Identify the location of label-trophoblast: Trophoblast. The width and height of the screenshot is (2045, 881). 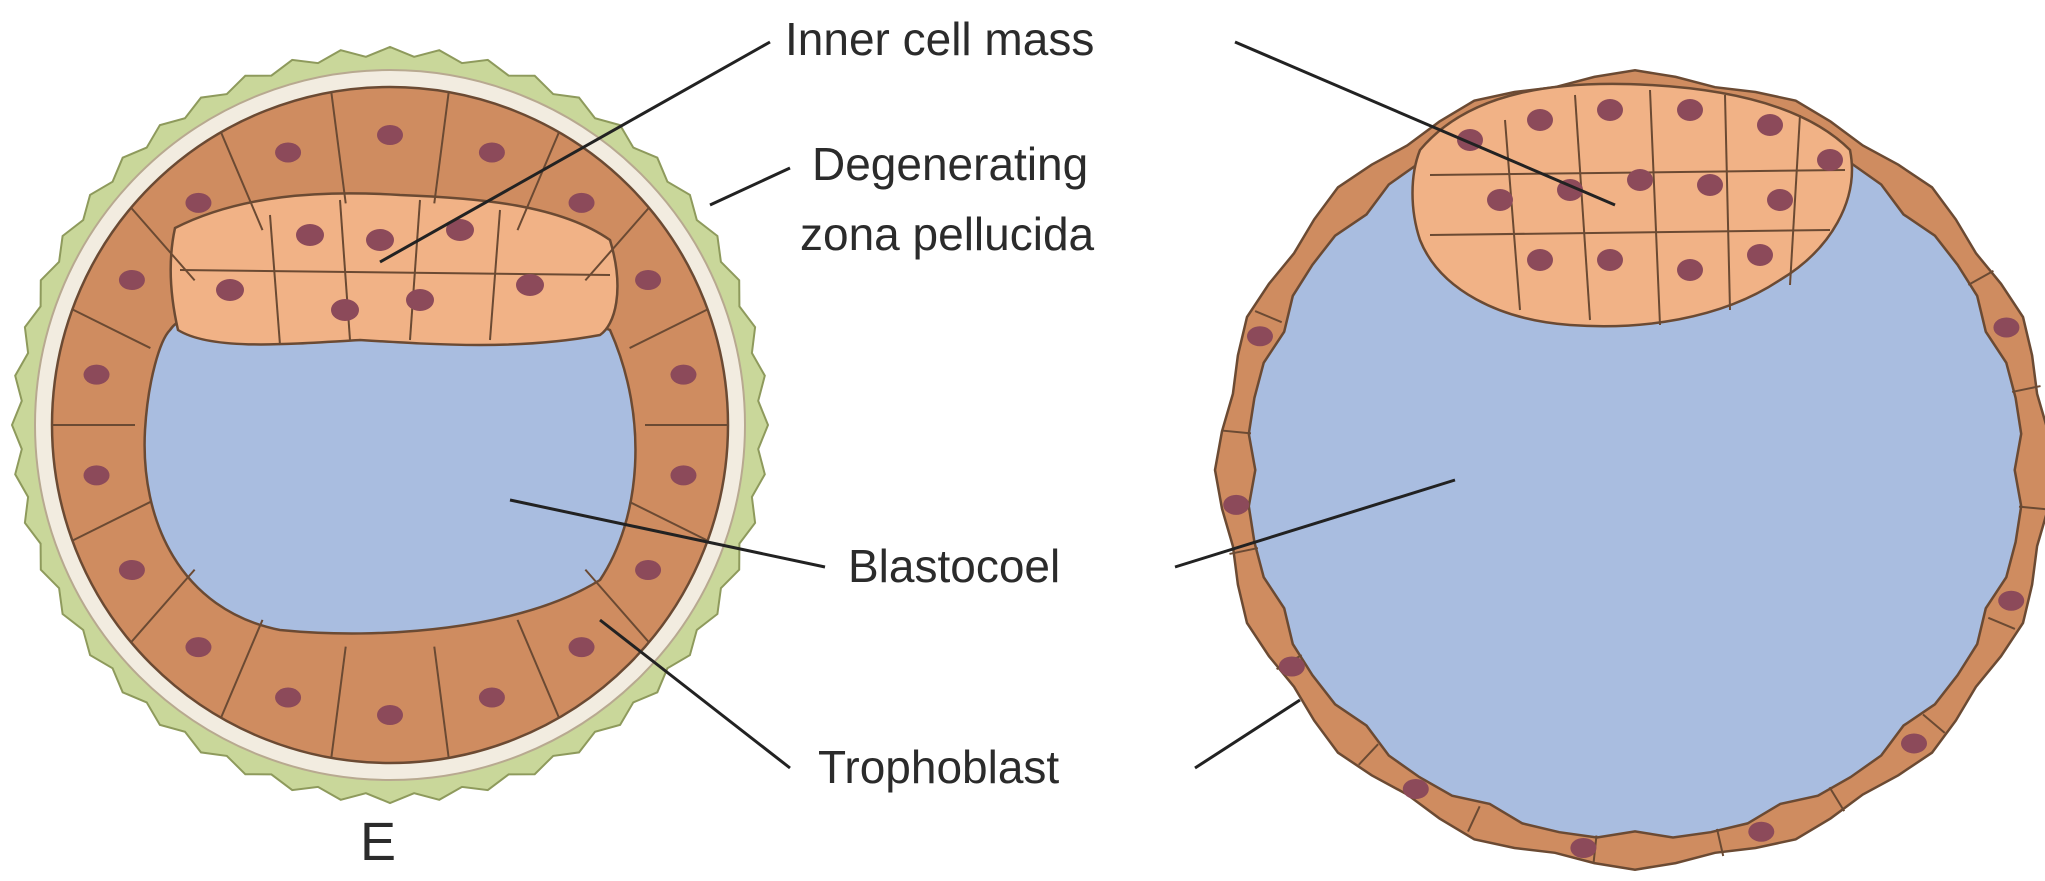
(938, 767).